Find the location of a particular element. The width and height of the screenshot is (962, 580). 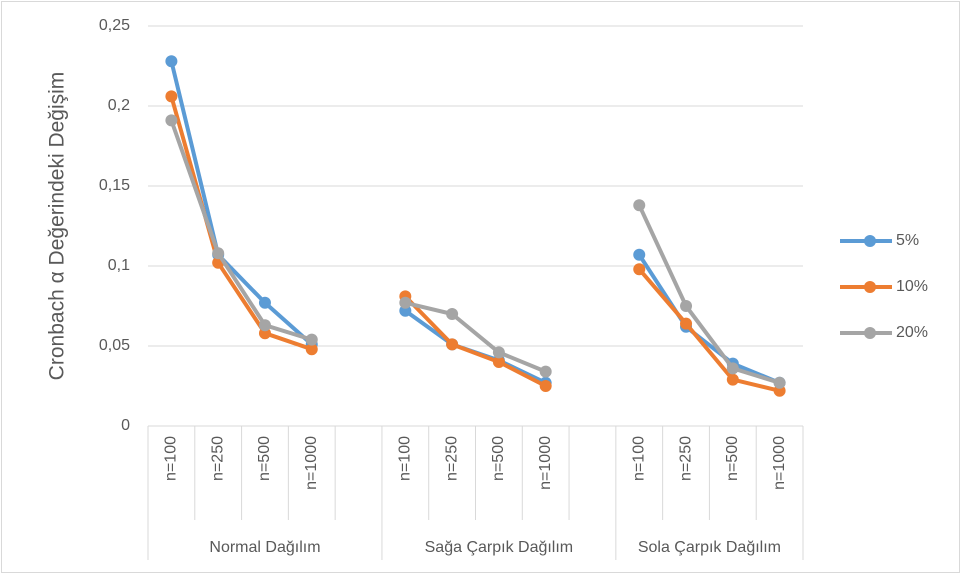

y-tick-label: 0,2 is located at coordinates (119, 105).